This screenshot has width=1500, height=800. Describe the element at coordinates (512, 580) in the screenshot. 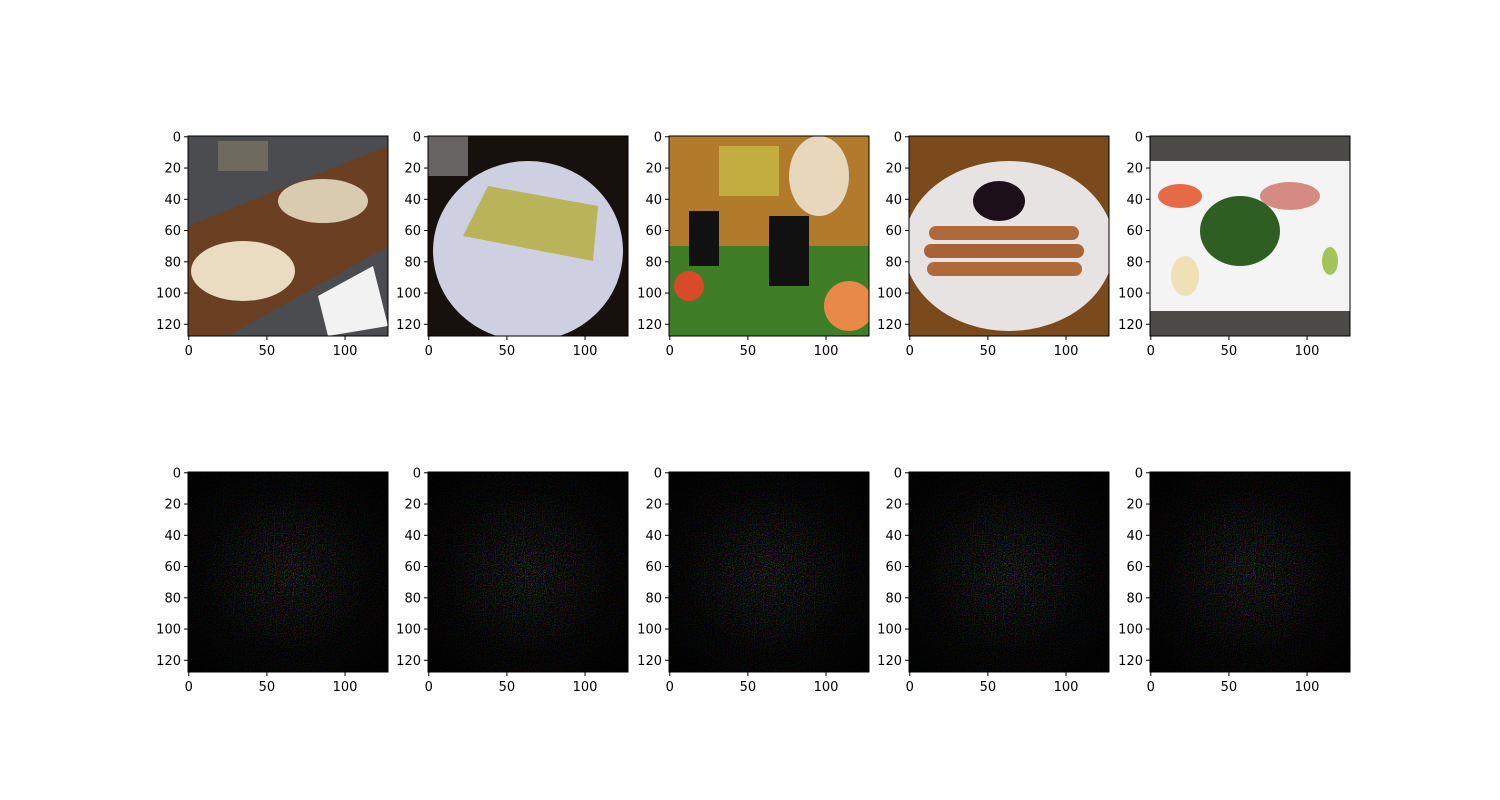

I see `saliency-panel-2: 0 20 40 60 80 100 120 0 50 100` at that location.